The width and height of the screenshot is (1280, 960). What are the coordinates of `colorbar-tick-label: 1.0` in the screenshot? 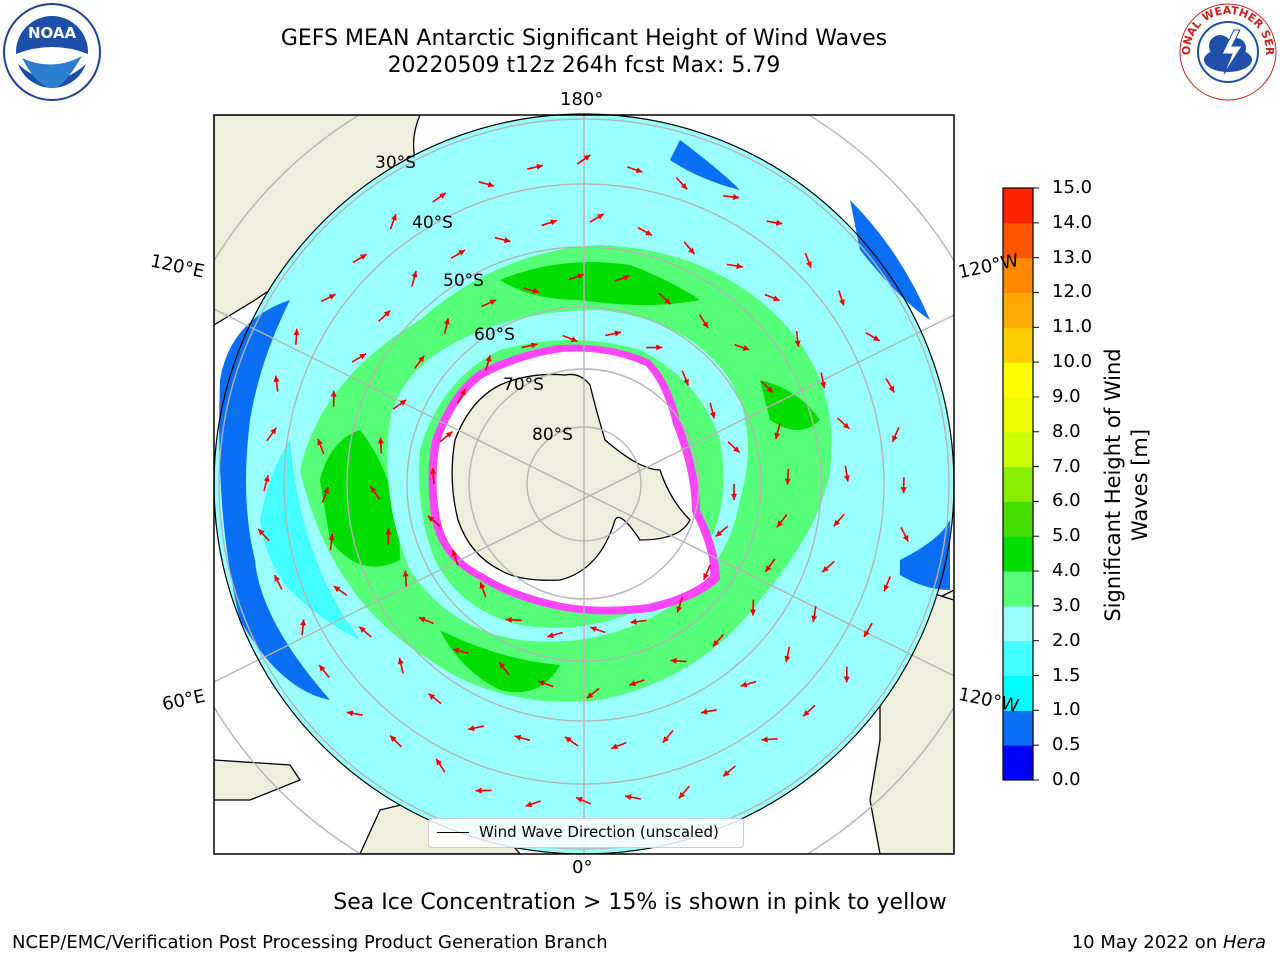 It's located at (1066, 710).